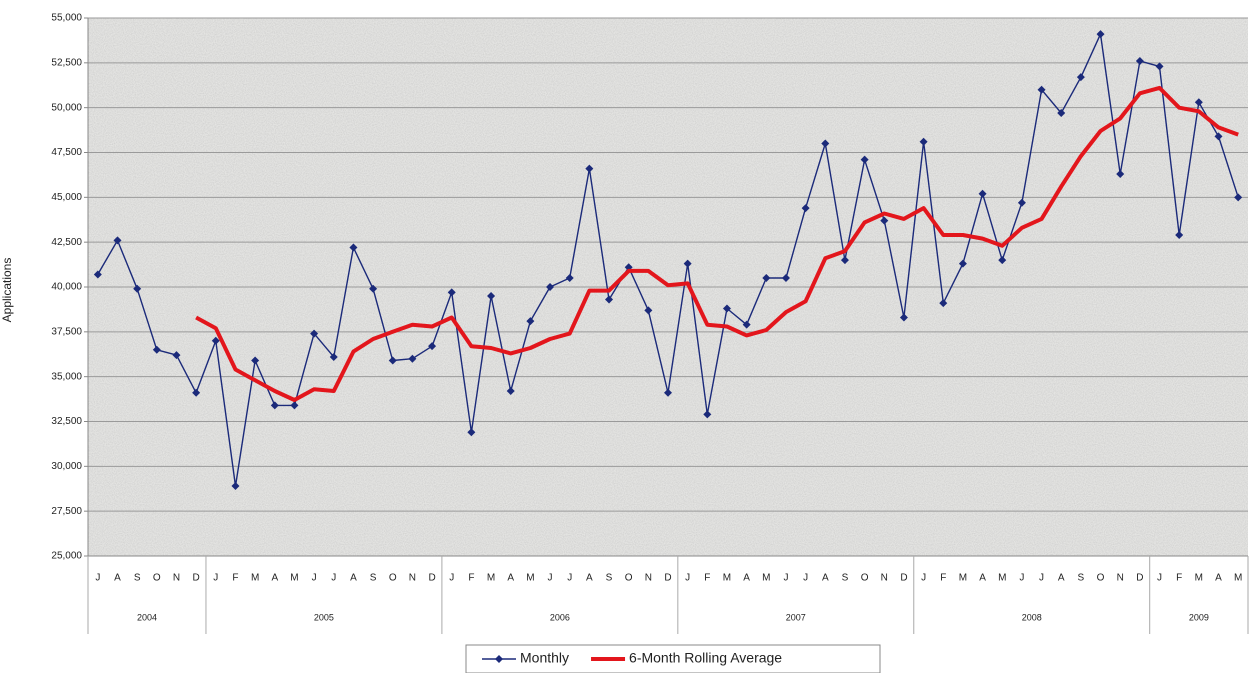  I want to click on group-label: 2009, so click(1199, 617).